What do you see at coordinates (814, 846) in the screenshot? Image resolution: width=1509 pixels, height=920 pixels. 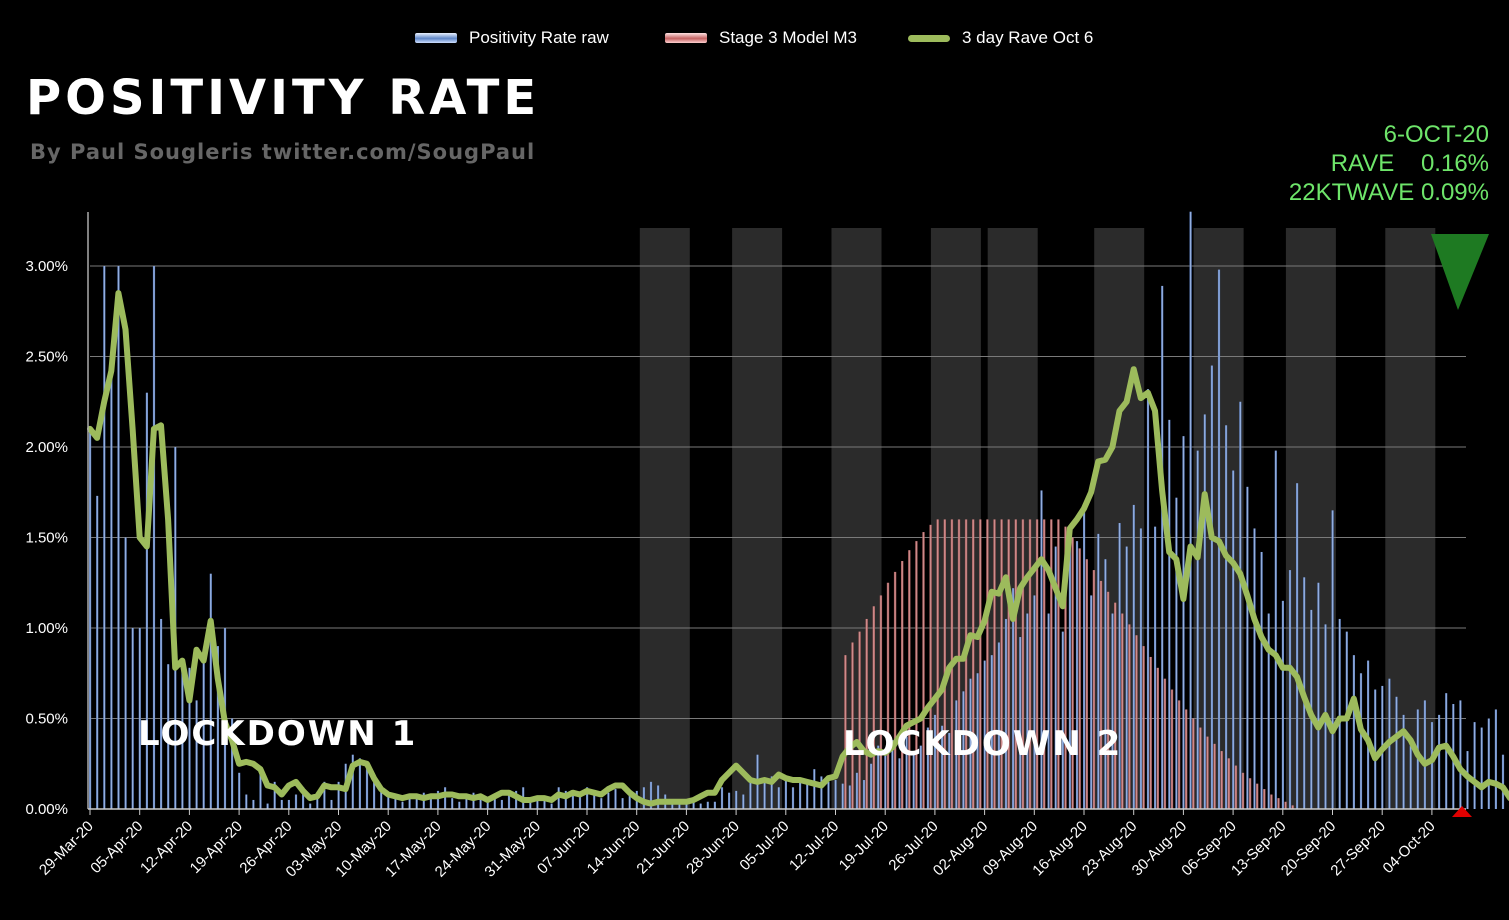 I see `x-tick-label: 12-Jul-20` at bounding box center [814, 846].